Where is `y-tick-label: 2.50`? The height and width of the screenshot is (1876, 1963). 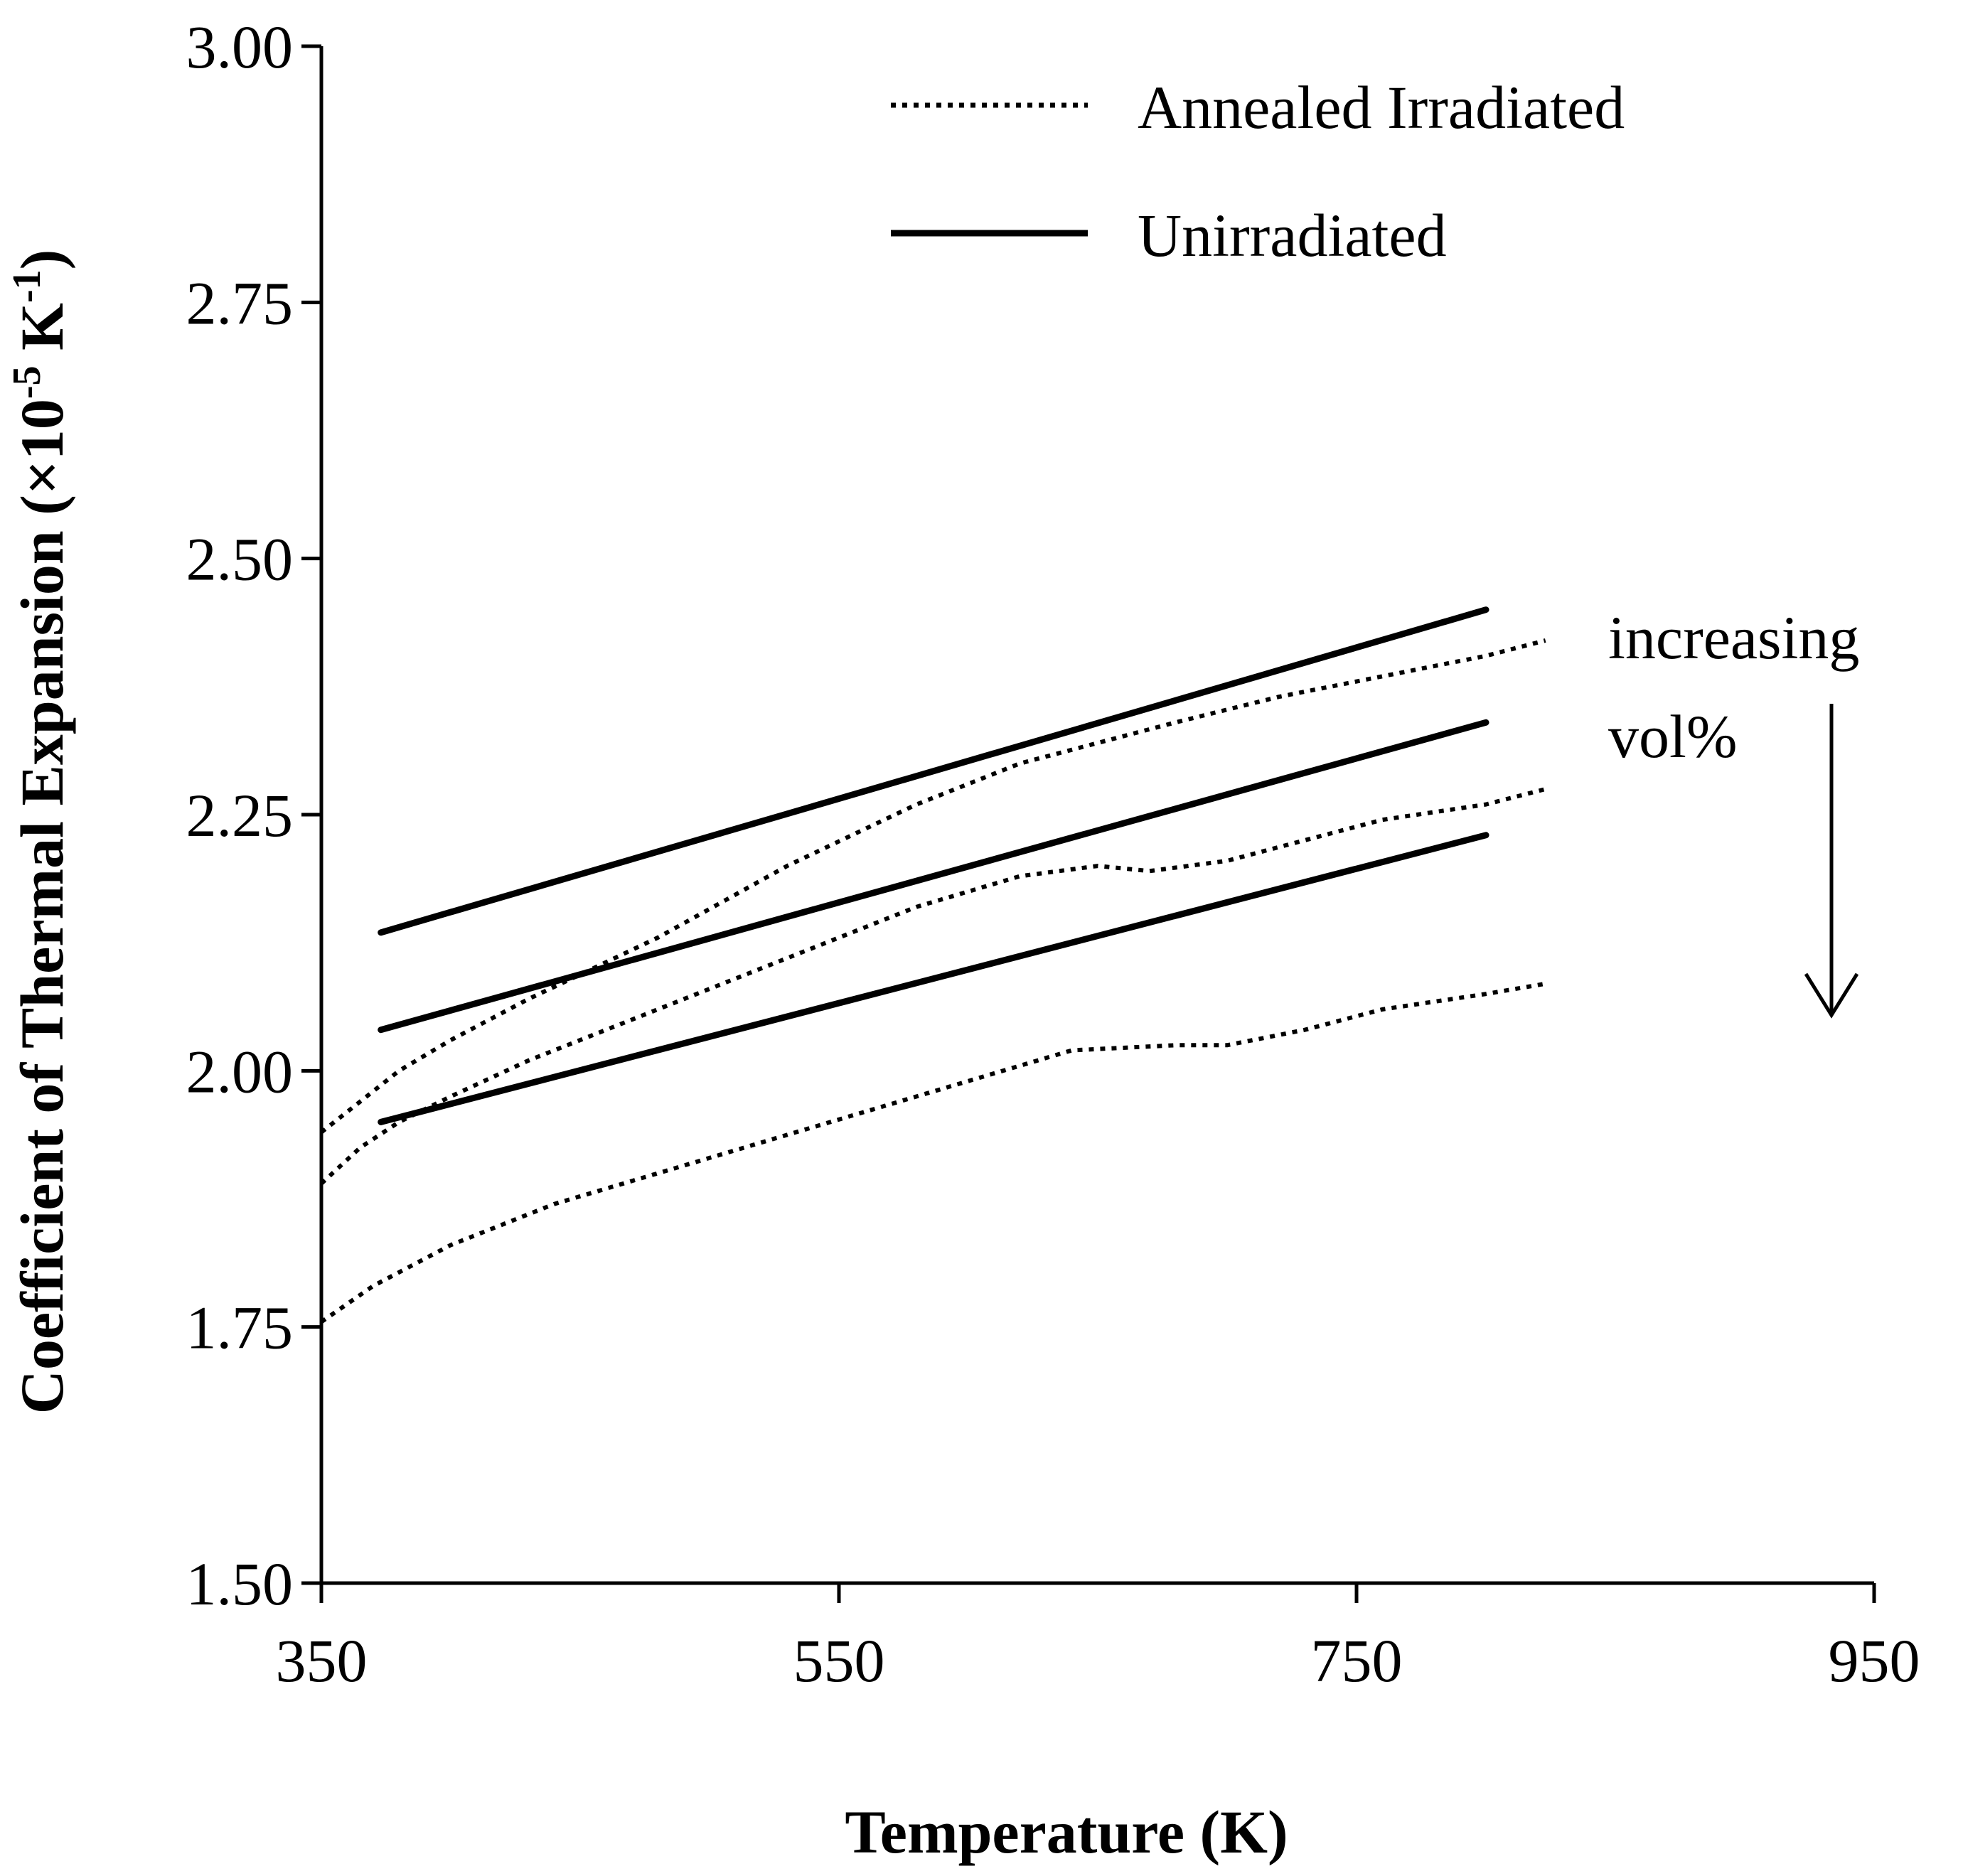
y-tick-label: 2.50 is located at coordinates (240, 559).